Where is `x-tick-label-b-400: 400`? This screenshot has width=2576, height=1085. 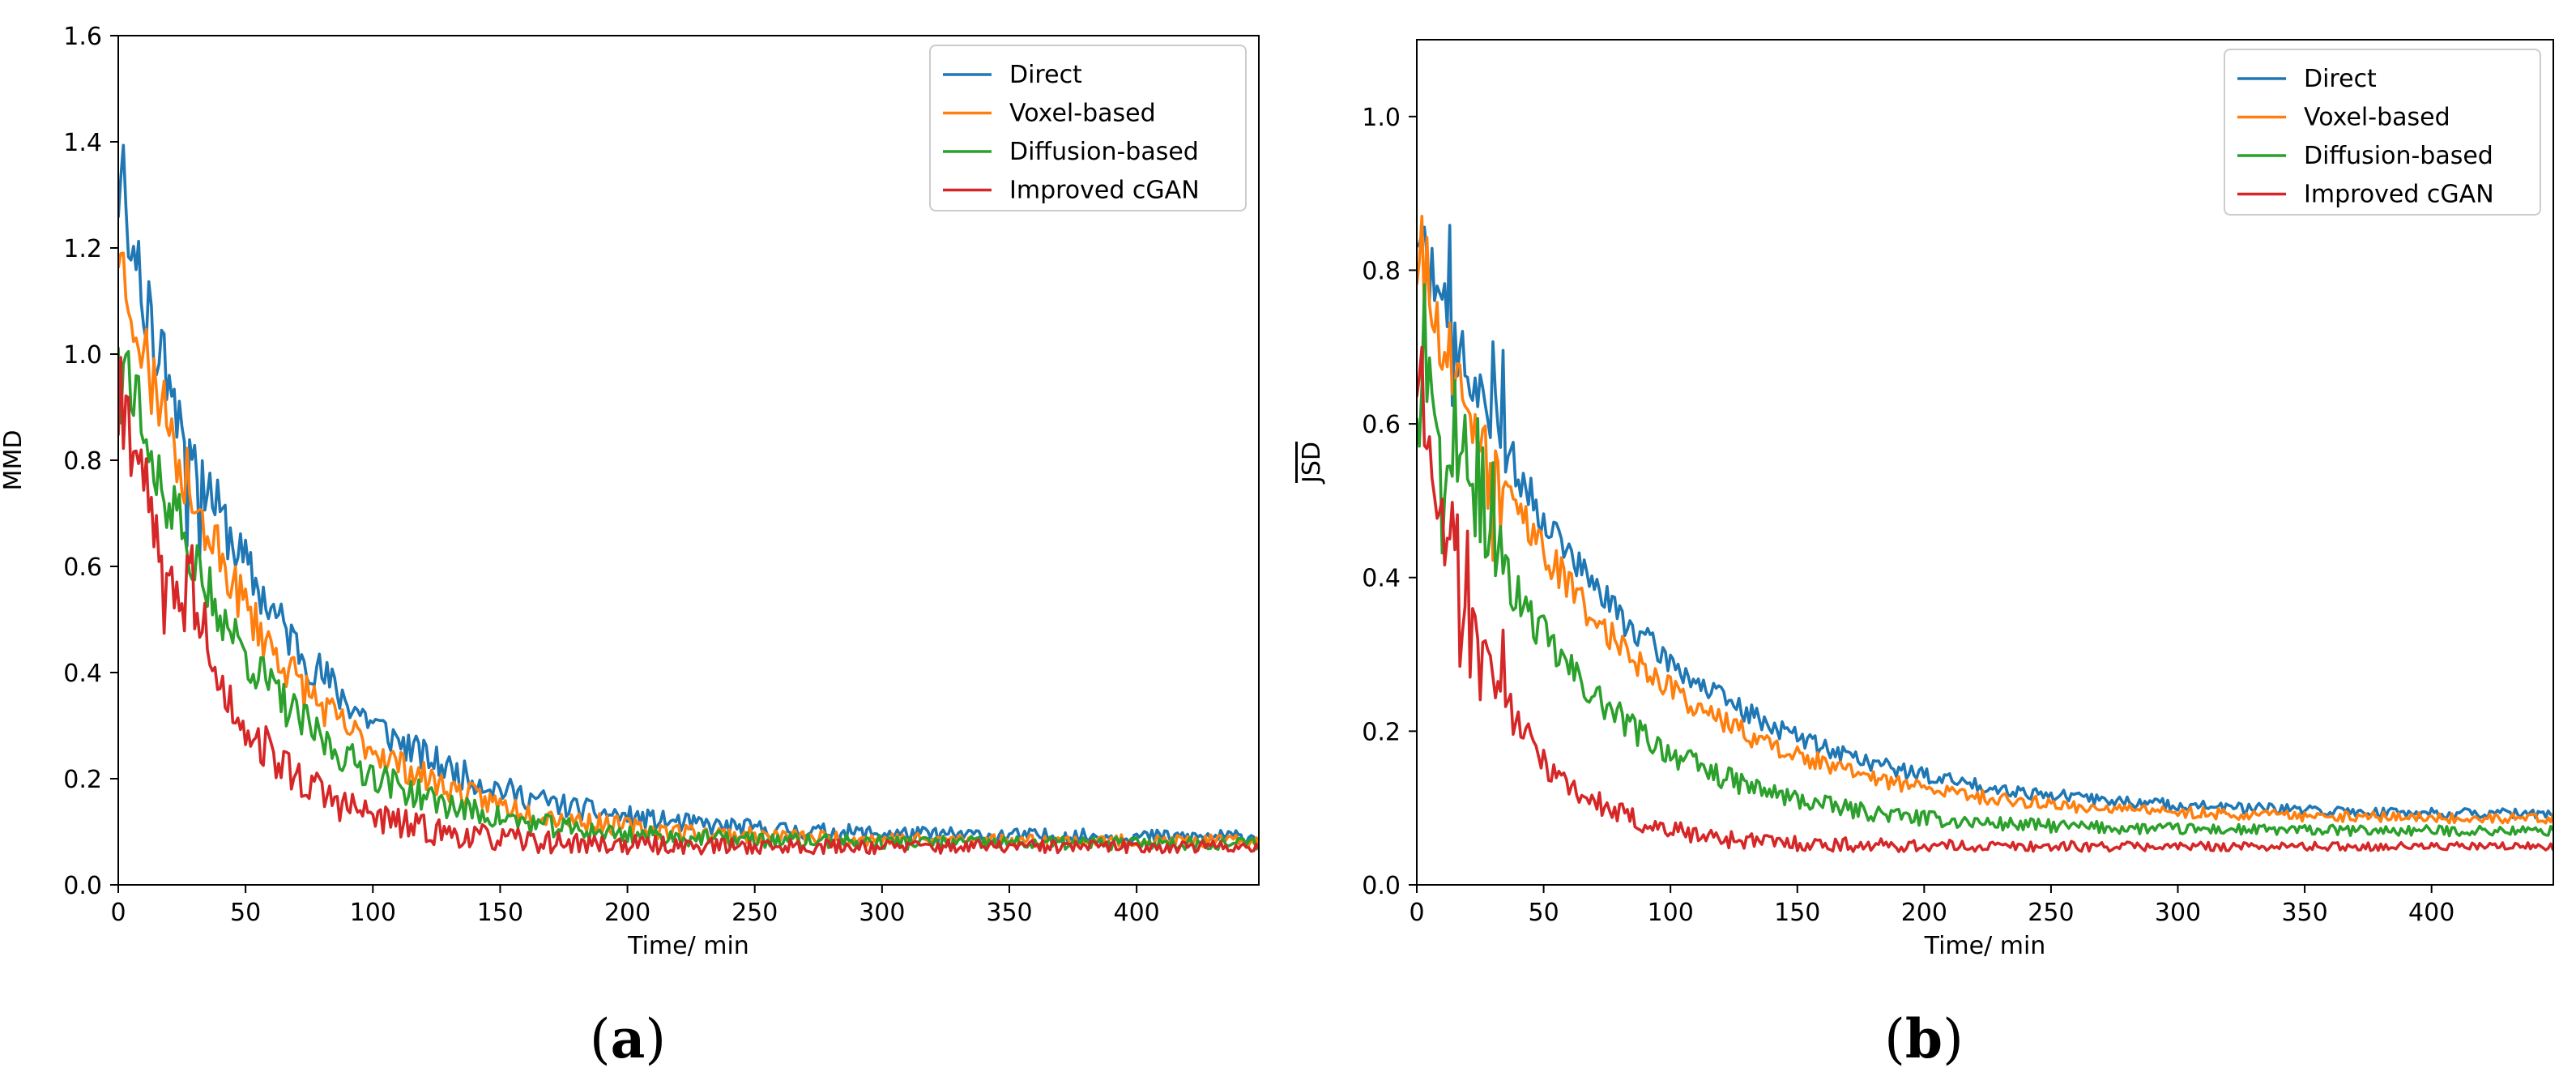
x-tick-label-b-400: 400 is located at coordinates (2431, 913).